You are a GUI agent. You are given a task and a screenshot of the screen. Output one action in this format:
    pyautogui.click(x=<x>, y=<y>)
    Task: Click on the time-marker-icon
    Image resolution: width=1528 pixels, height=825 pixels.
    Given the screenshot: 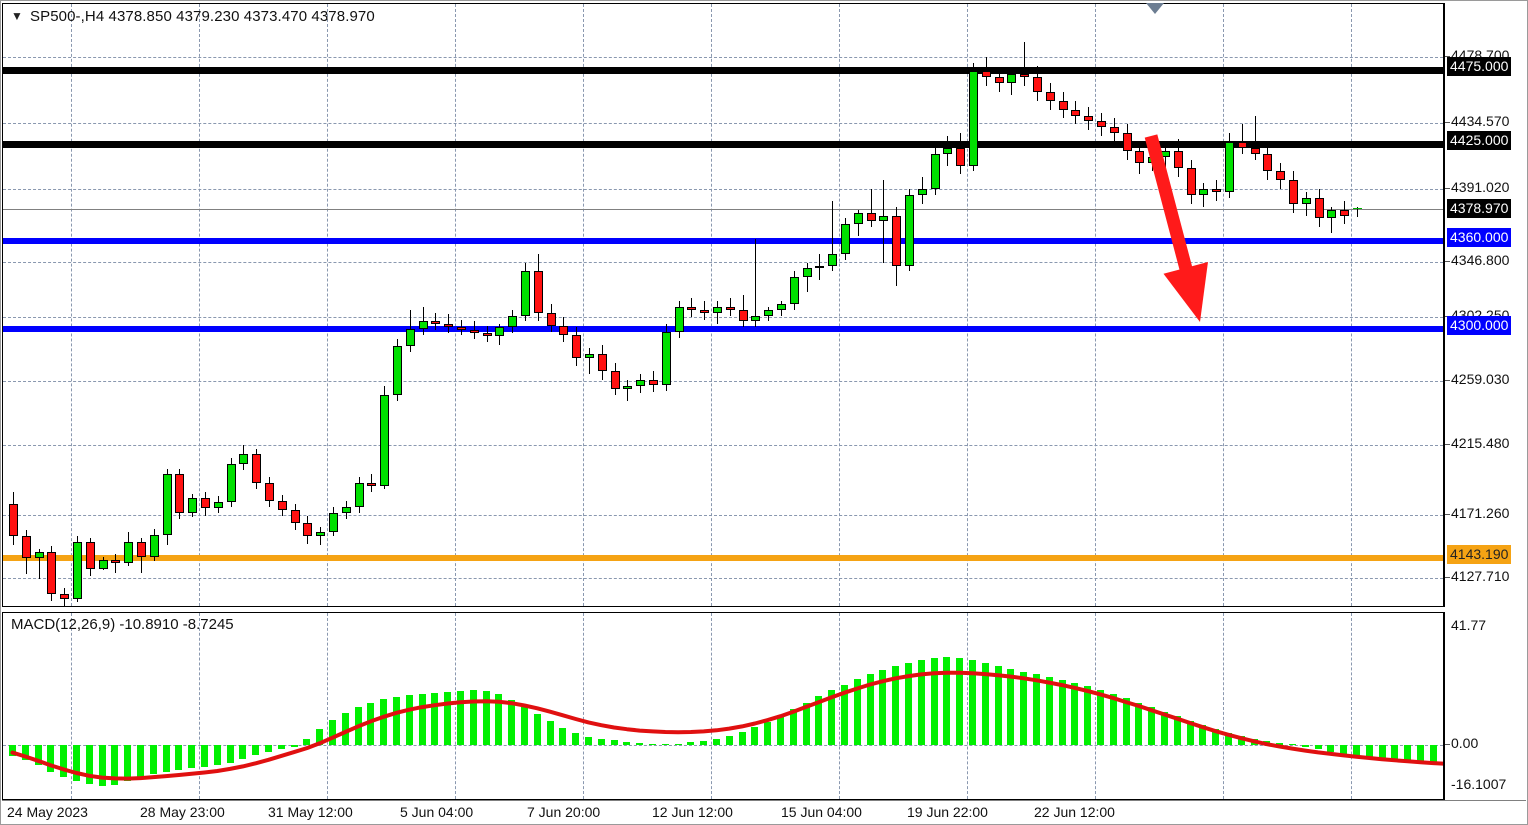 What is the action you would take?
    pyautogui.click(x=1155, y=8)
    